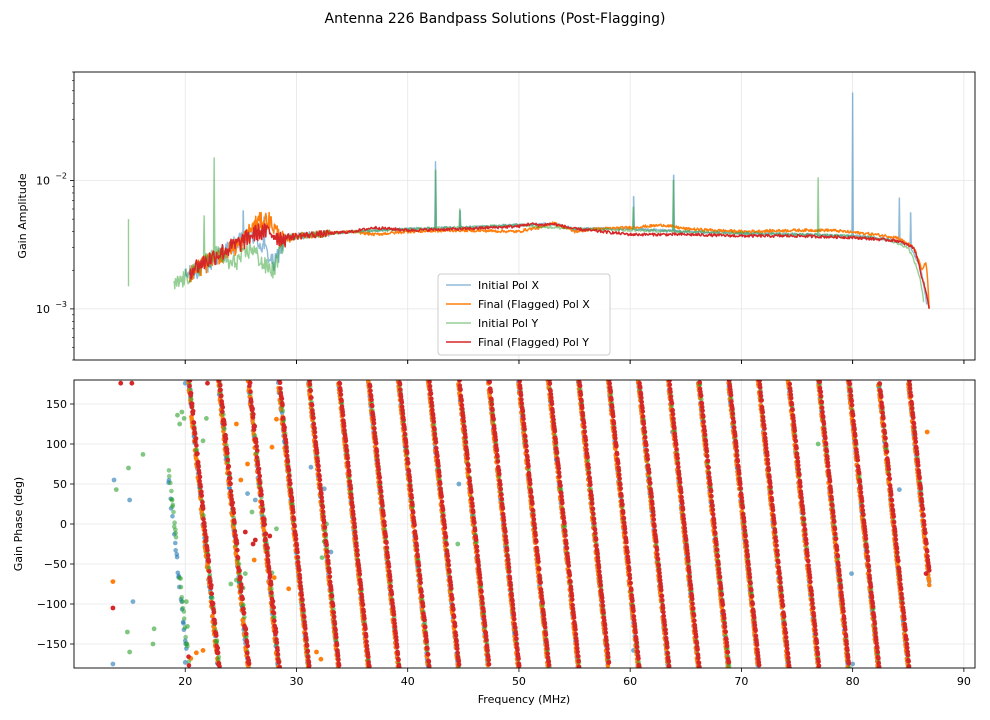 This screenshot has height=720, width=990. I want to click on legend-label-final-pol-y: Final (Flagged) Pol Y, so click(533, 342).